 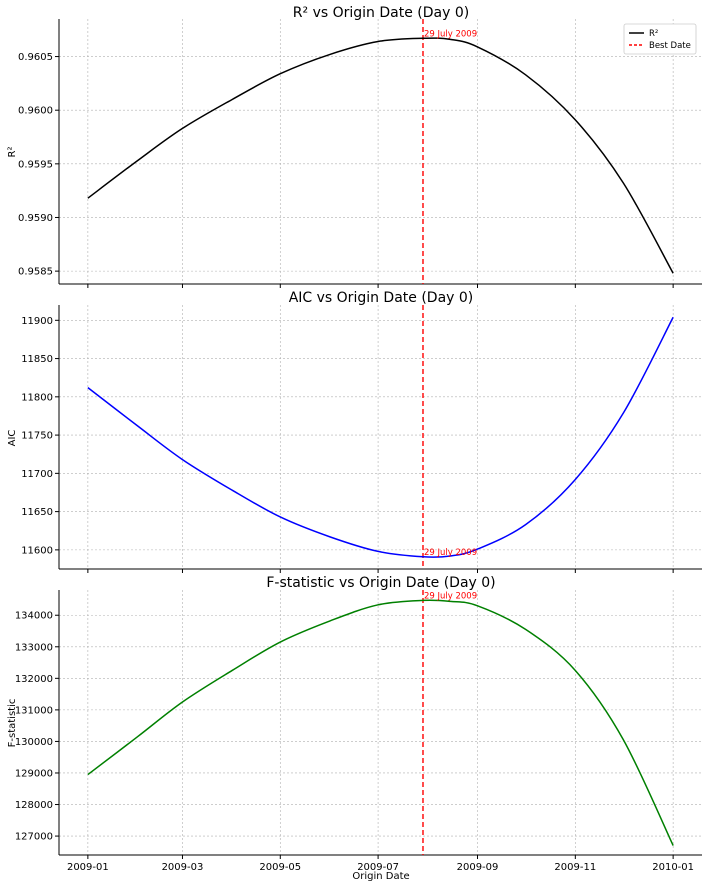 I want to click on y-tick-label: 0.9585, so click(x=35, y=272).